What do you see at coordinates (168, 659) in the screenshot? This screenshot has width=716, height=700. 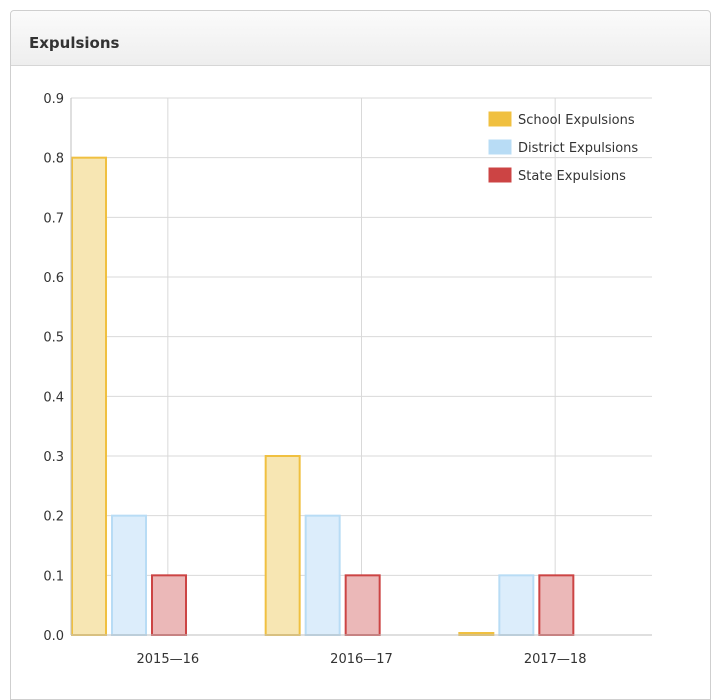 I see `x-tick-label: 2015—16` at bounding box center [168, 659].